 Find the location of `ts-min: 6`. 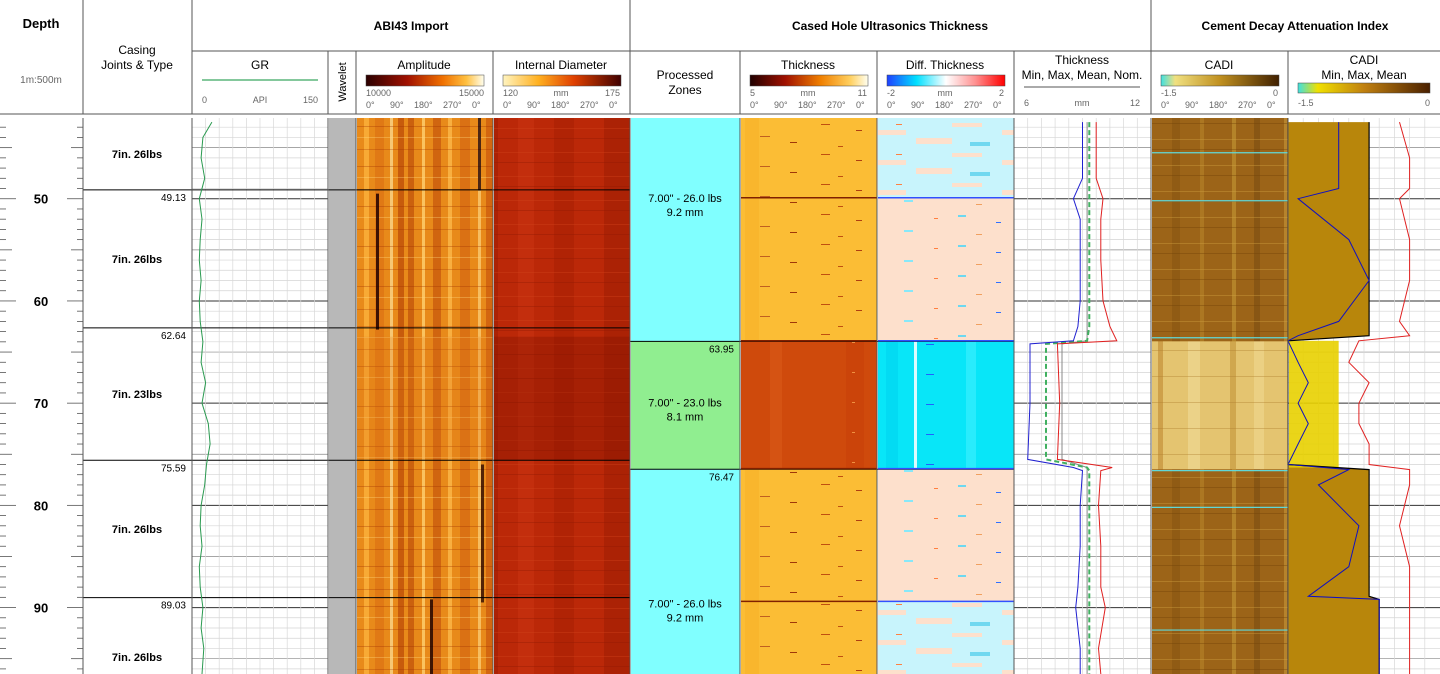

ts-min: 6 is located at coordinates (1026, 103).